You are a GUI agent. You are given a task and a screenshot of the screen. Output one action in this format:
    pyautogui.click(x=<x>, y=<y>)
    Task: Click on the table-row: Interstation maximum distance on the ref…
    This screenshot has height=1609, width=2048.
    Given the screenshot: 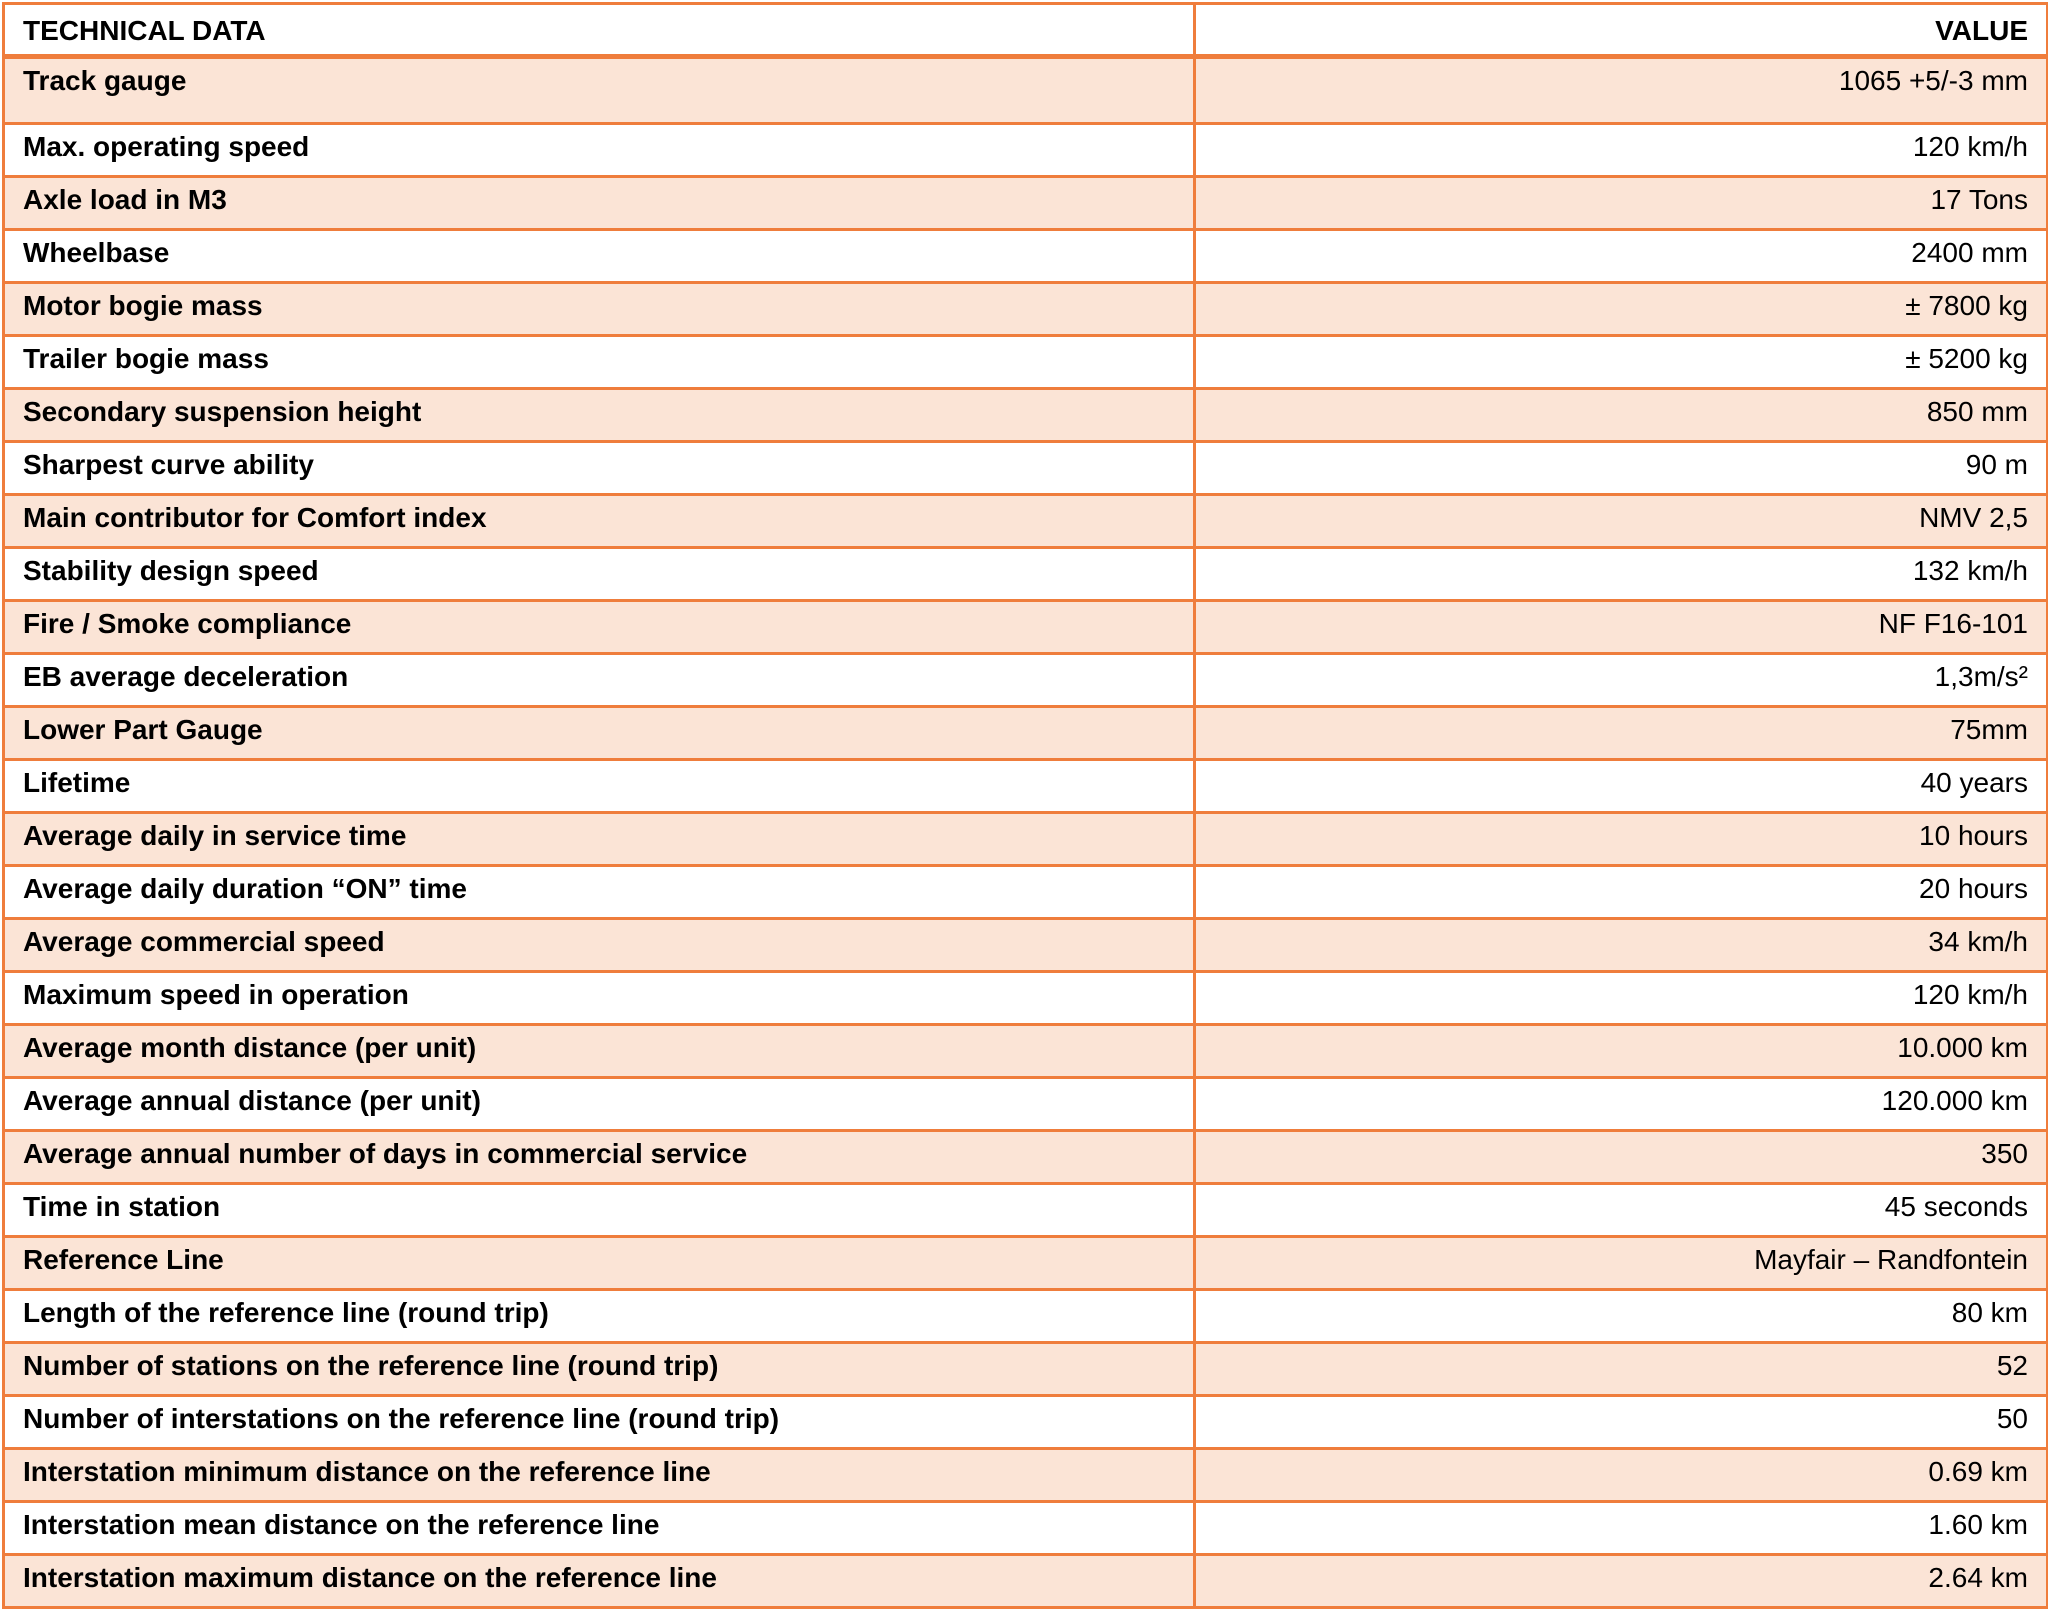 What is the action you would take?
    pyautogui.click(x=1025, y=1581)
    